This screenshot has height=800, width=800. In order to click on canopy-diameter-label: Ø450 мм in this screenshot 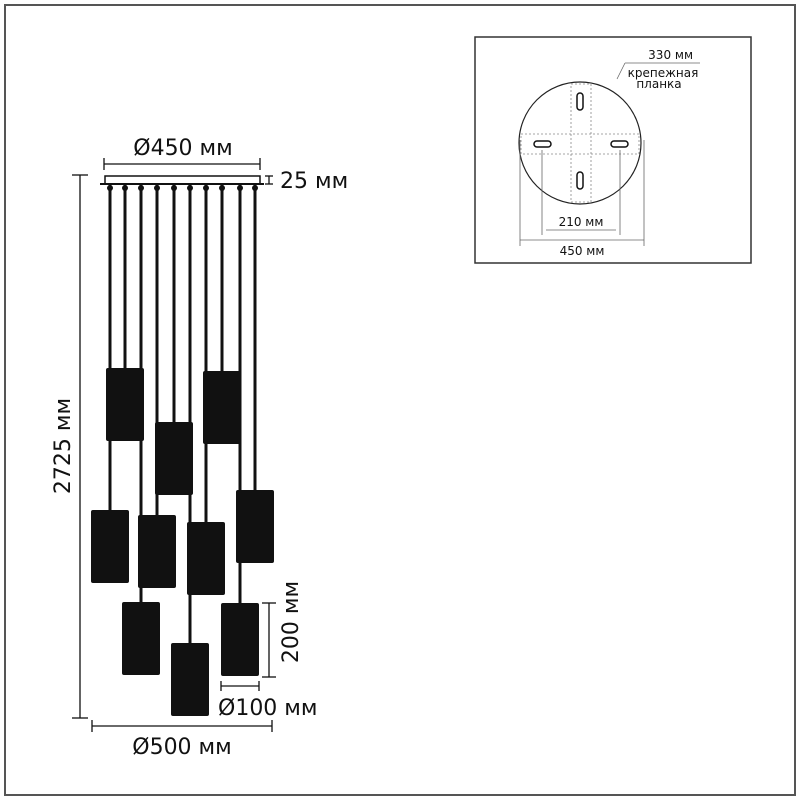, I will do `click(183, 148)`.